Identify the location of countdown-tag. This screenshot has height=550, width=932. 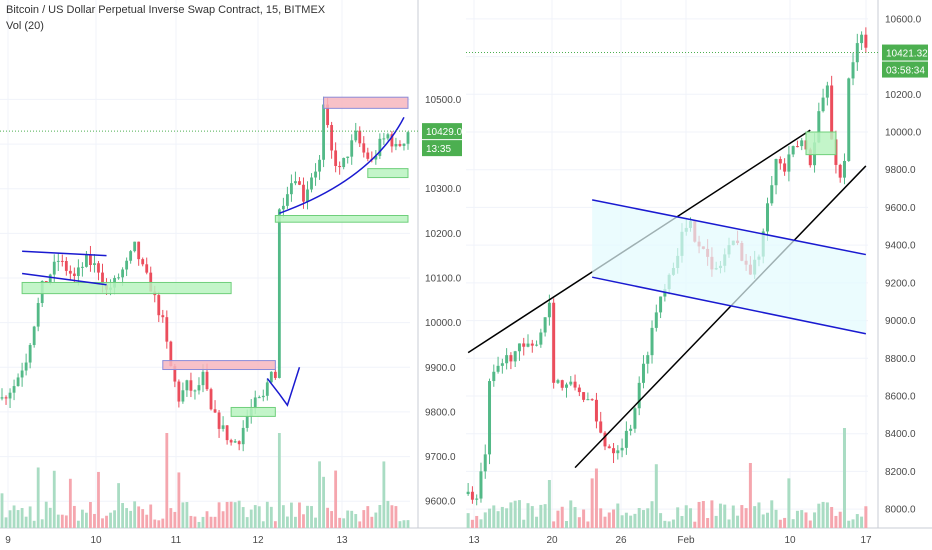
(442, 148).